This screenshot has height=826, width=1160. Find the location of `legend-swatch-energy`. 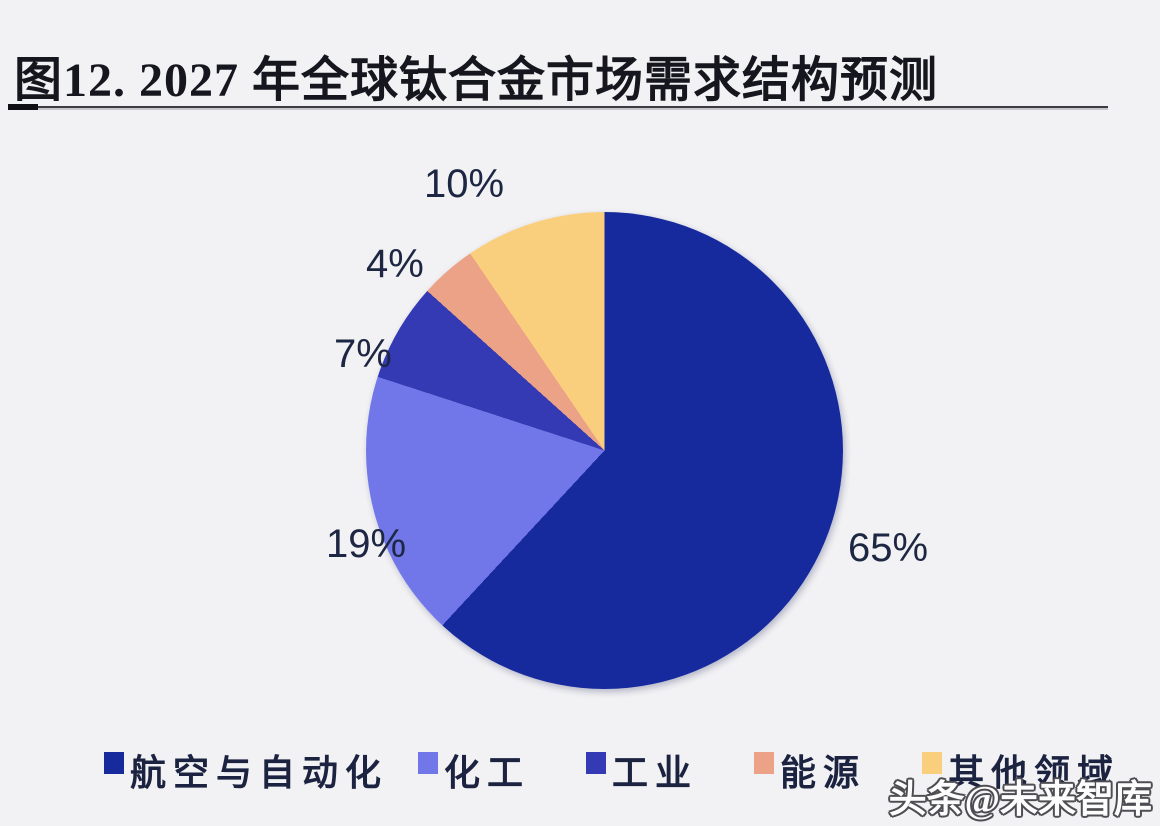

legend-swatch-energy is located at coordinates (764, 763).